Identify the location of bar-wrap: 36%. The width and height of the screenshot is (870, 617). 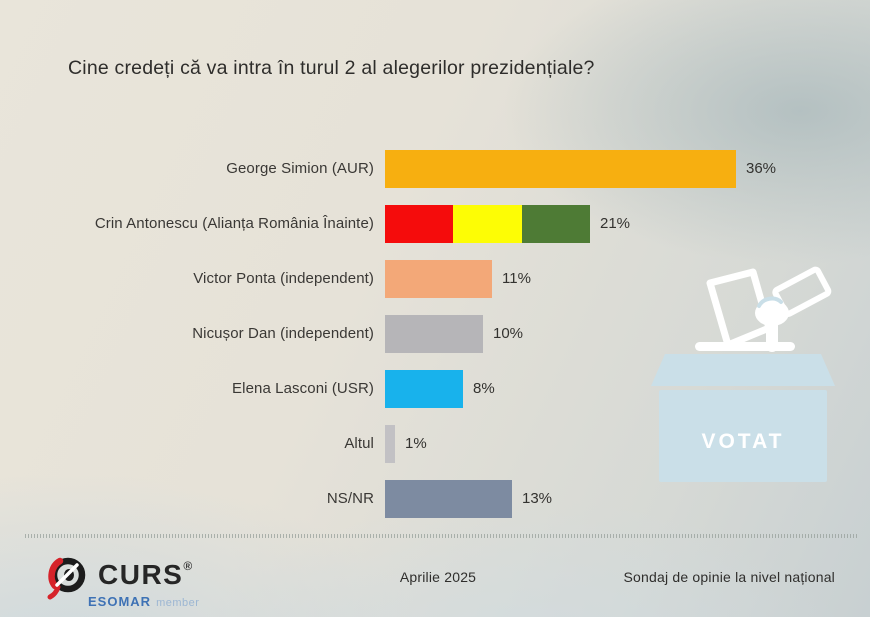
(581, 168).